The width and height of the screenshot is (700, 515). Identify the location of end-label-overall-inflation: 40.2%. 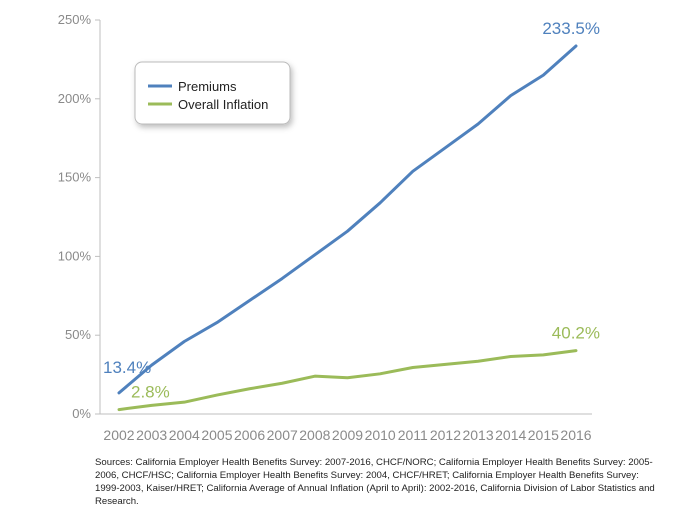
(576, 333).